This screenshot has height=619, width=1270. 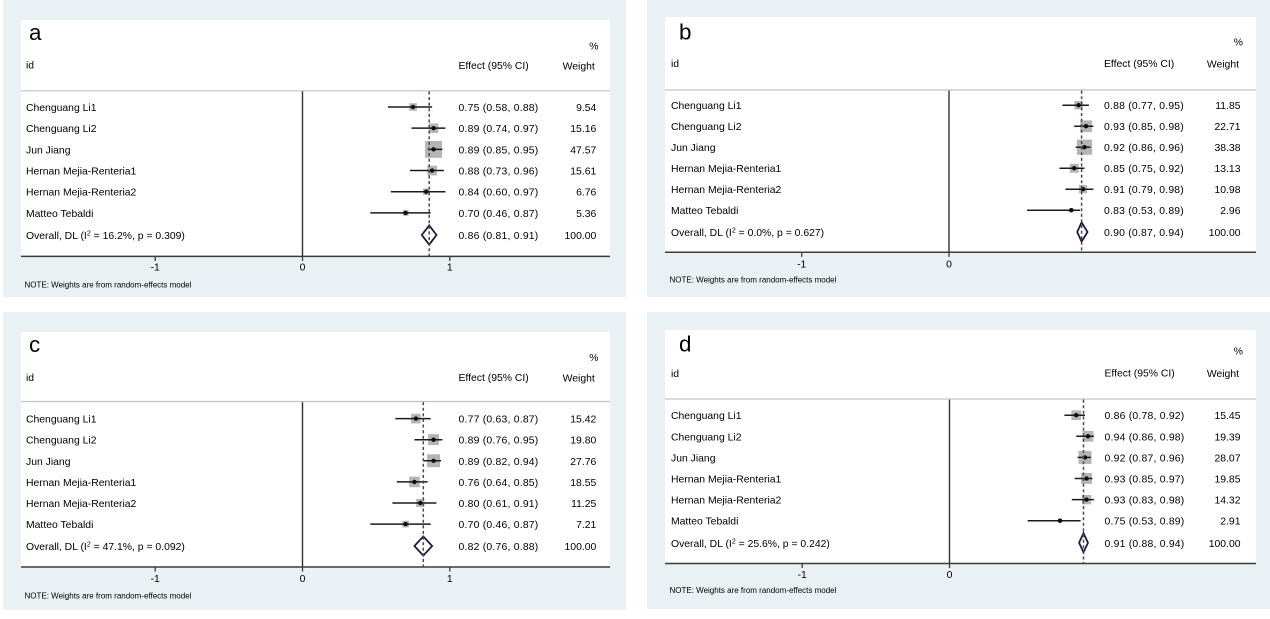 I want to click on svg-text:Overall, DL (I2 = 47.1%, p = 0: Overall, DL (I2 = 47.1%, p = 0.092), so click(x=105, y=548).